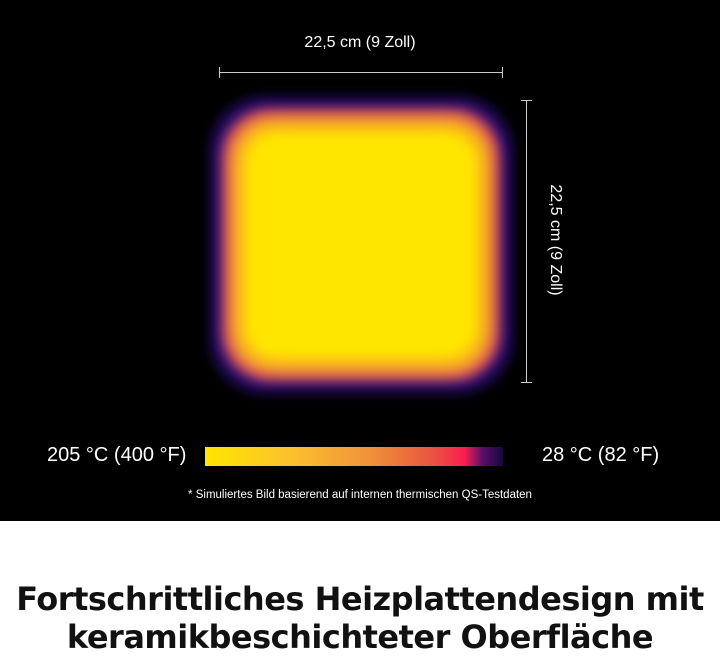 The width and height of the screenshot is (720, 656). Describe the element at coordinates (354, 456) in the screenshot. I see `temperature-color-scale` at that location.